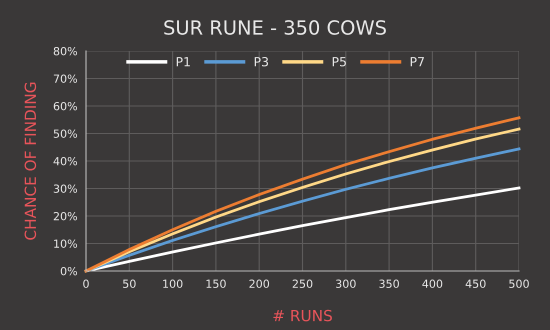  What do you see at coordinates (86, 284) in the screenshot?
I see `x-tick-label: 0` at bounding box center [86, 284].